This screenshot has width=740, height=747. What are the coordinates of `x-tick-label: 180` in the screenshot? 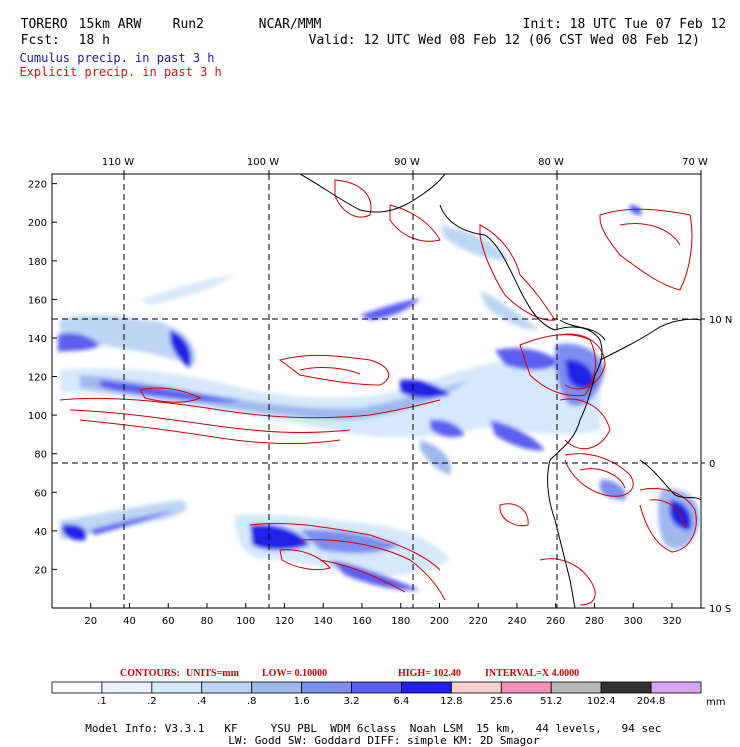 It's located at (400, 621).